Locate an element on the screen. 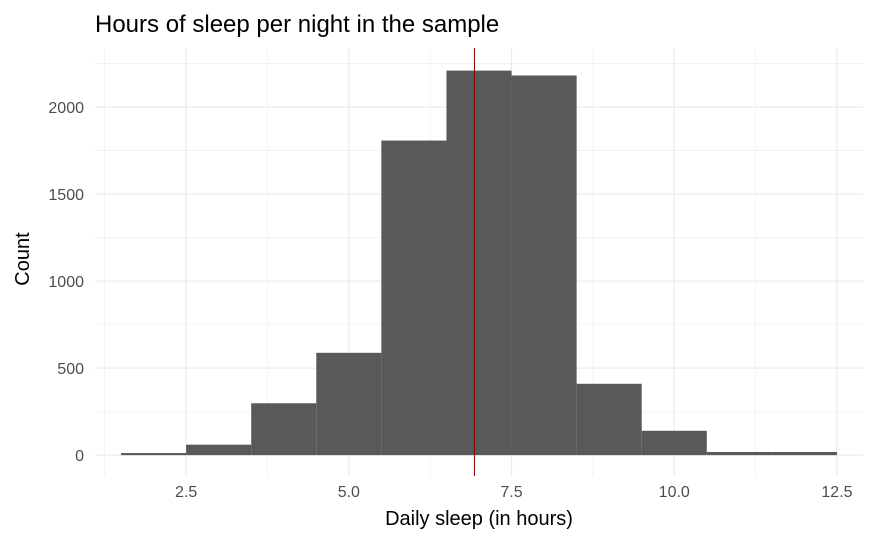  x-tick-label: 2.5 is located at coordinates (186, 492).